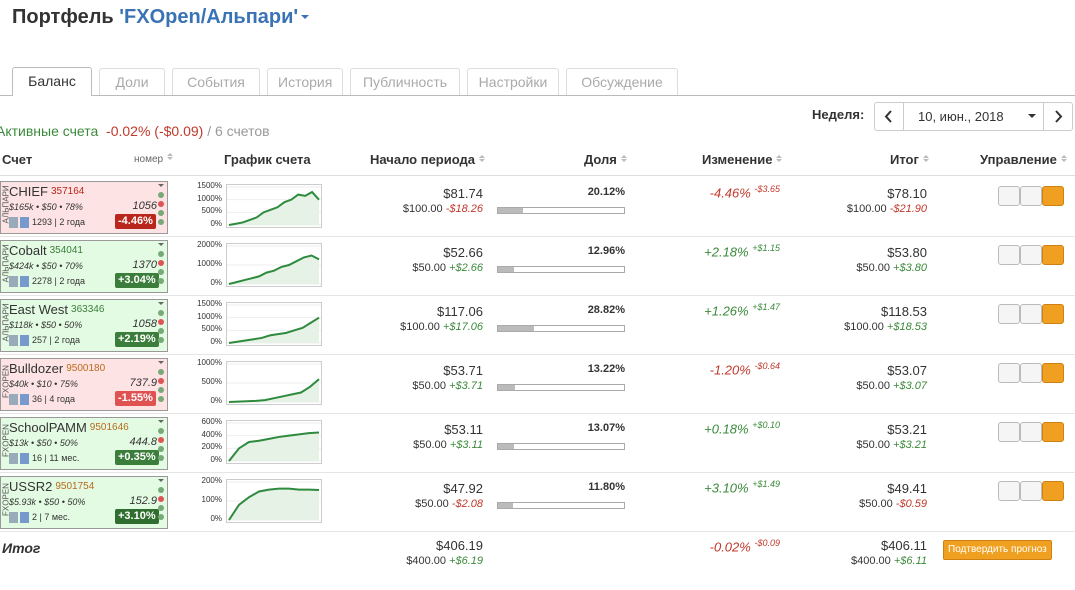 This screenshot has width=1075, height=590. I want to click on chart-tick-label: 1000%, so click(209, 362).